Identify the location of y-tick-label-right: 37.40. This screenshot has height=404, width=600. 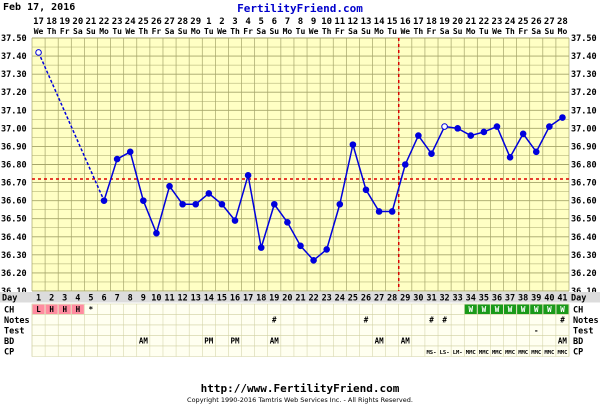
(584, 57).